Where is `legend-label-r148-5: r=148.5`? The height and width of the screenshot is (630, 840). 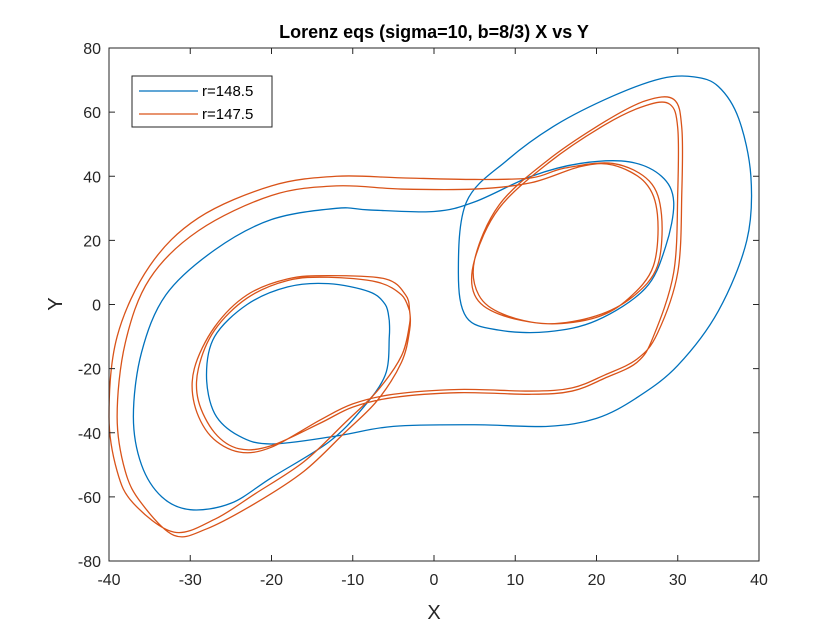 legend-label-r148-5: r=148.5 is located at coordinates (227, 91).